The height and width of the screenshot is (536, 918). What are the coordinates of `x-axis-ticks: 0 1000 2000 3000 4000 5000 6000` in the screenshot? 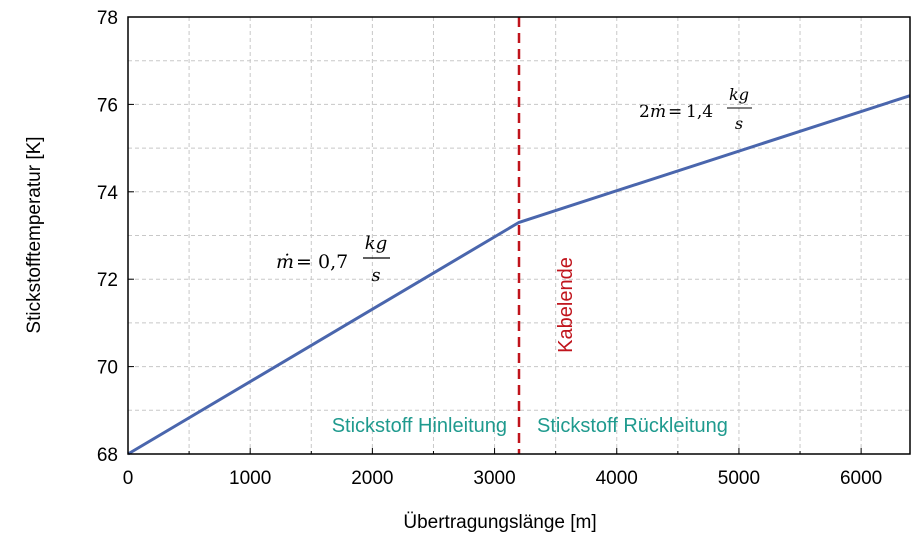 It's located at (502, 468).